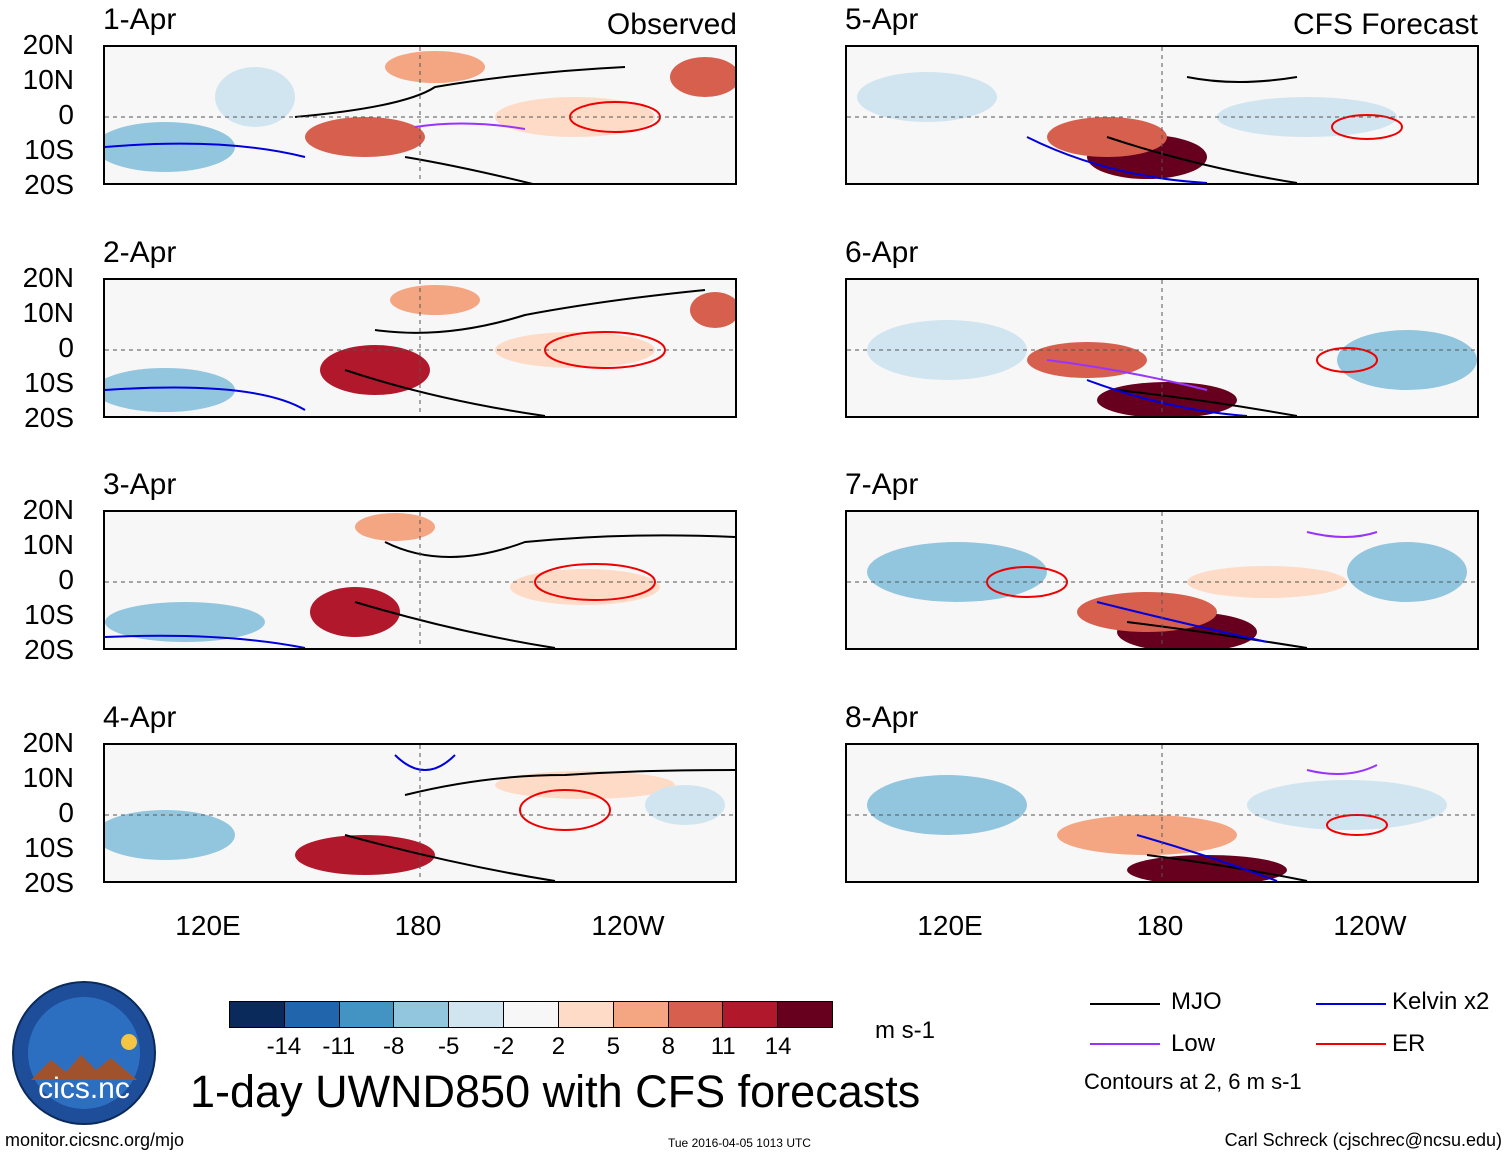 The height and width of the screenshot is (1158, 1510). Describe the element at coordinates (950, 925) in the screenshot. I see `lon-label-120e-right: 120E` at that location.